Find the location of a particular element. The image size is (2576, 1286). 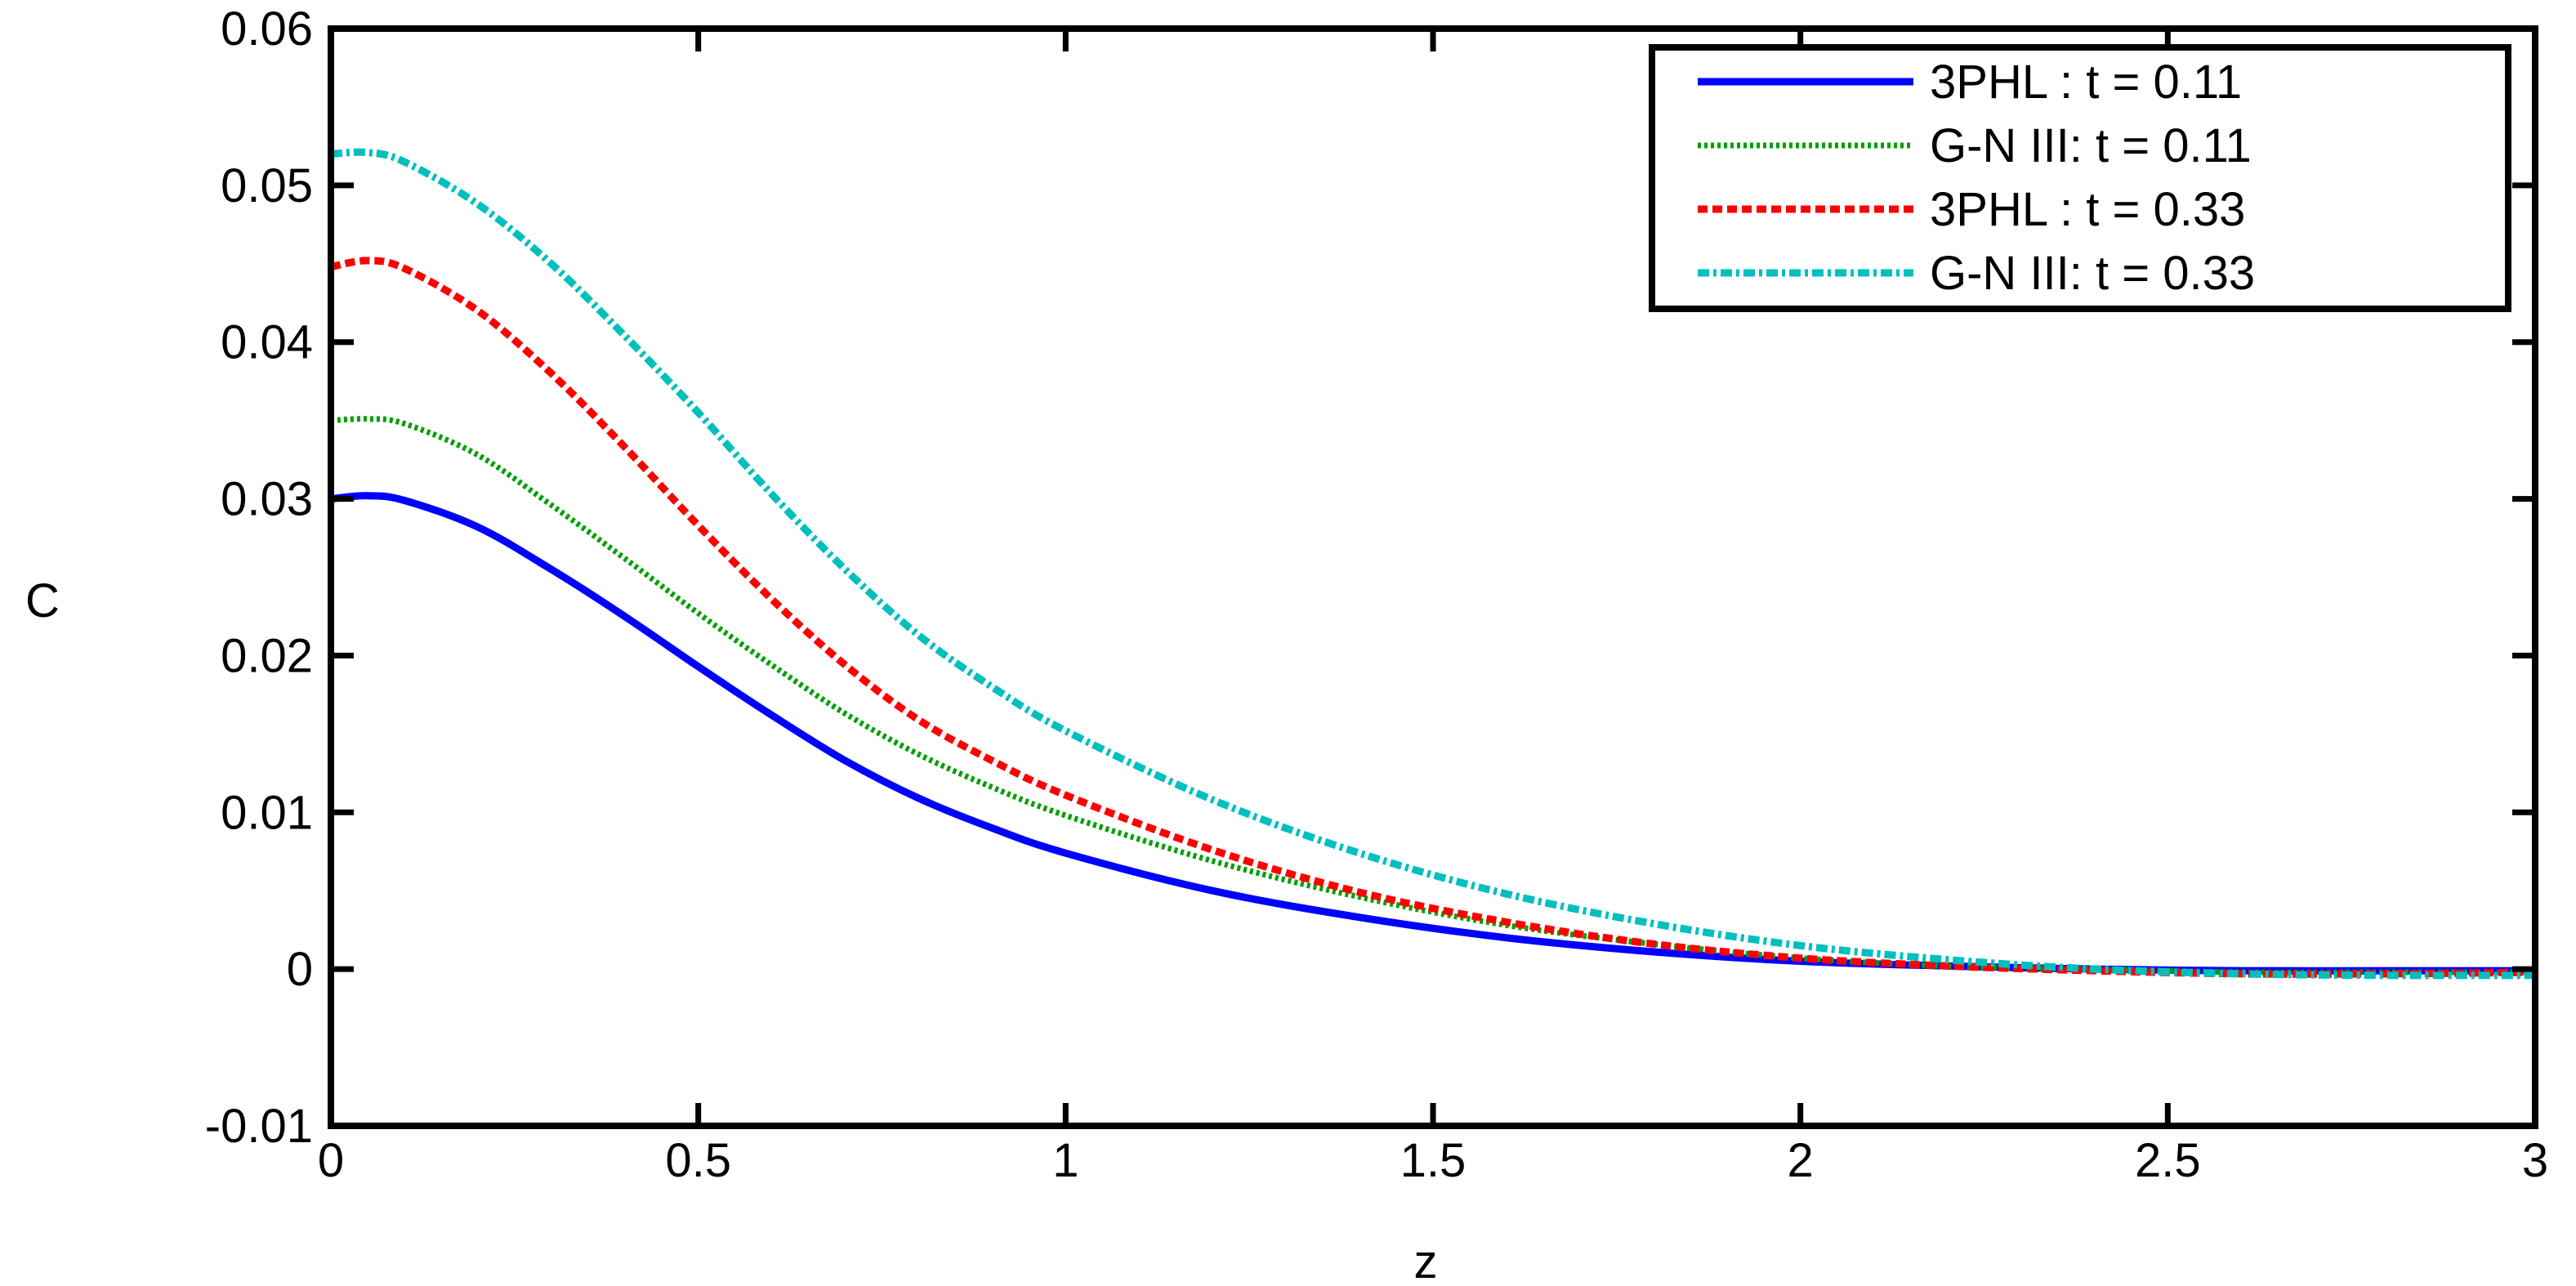

y-tick-label: 0 is located at coordinates (300, 969).